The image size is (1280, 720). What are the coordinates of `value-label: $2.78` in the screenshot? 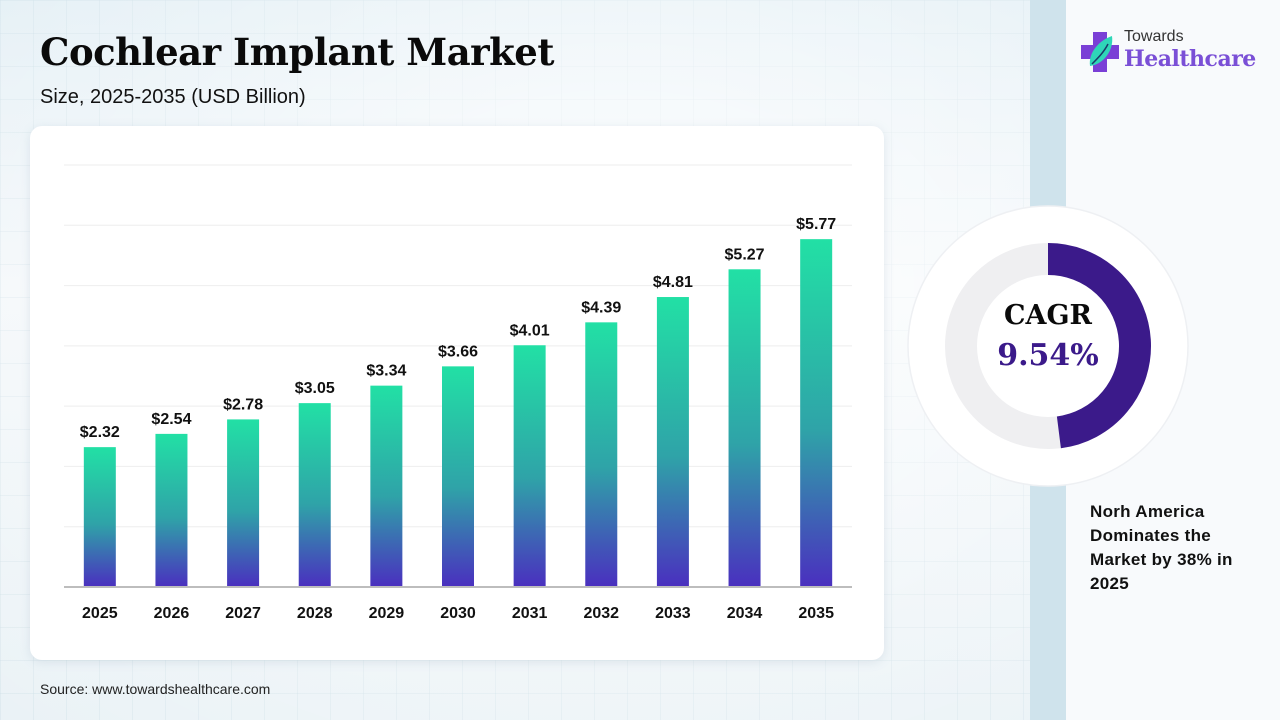 It's located at (243, 404).